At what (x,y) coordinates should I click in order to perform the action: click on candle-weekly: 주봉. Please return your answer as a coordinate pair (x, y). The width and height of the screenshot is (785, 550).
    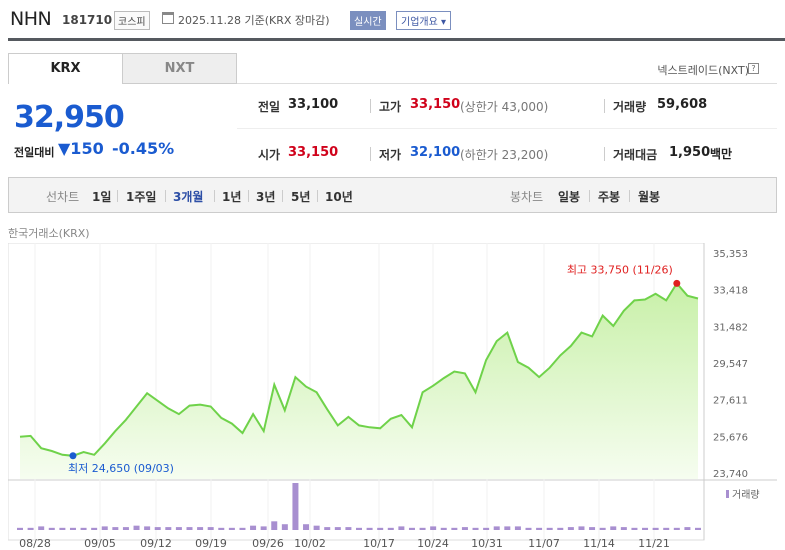
    Looking at the image, I should click on (609, 197).